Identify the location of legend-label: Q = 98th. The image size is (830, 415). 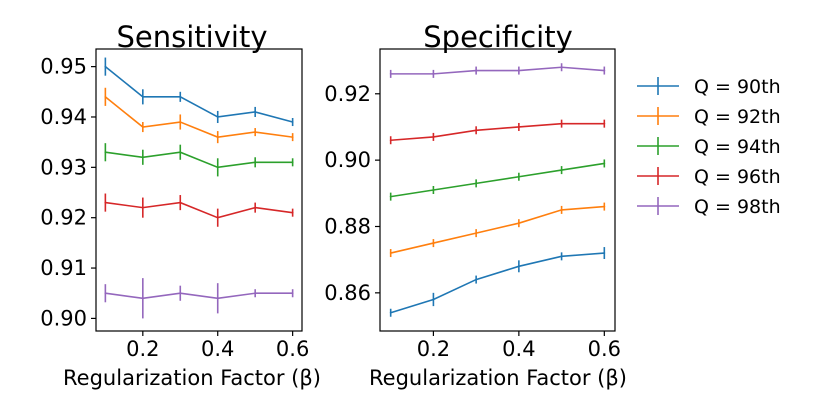
(737, 207).